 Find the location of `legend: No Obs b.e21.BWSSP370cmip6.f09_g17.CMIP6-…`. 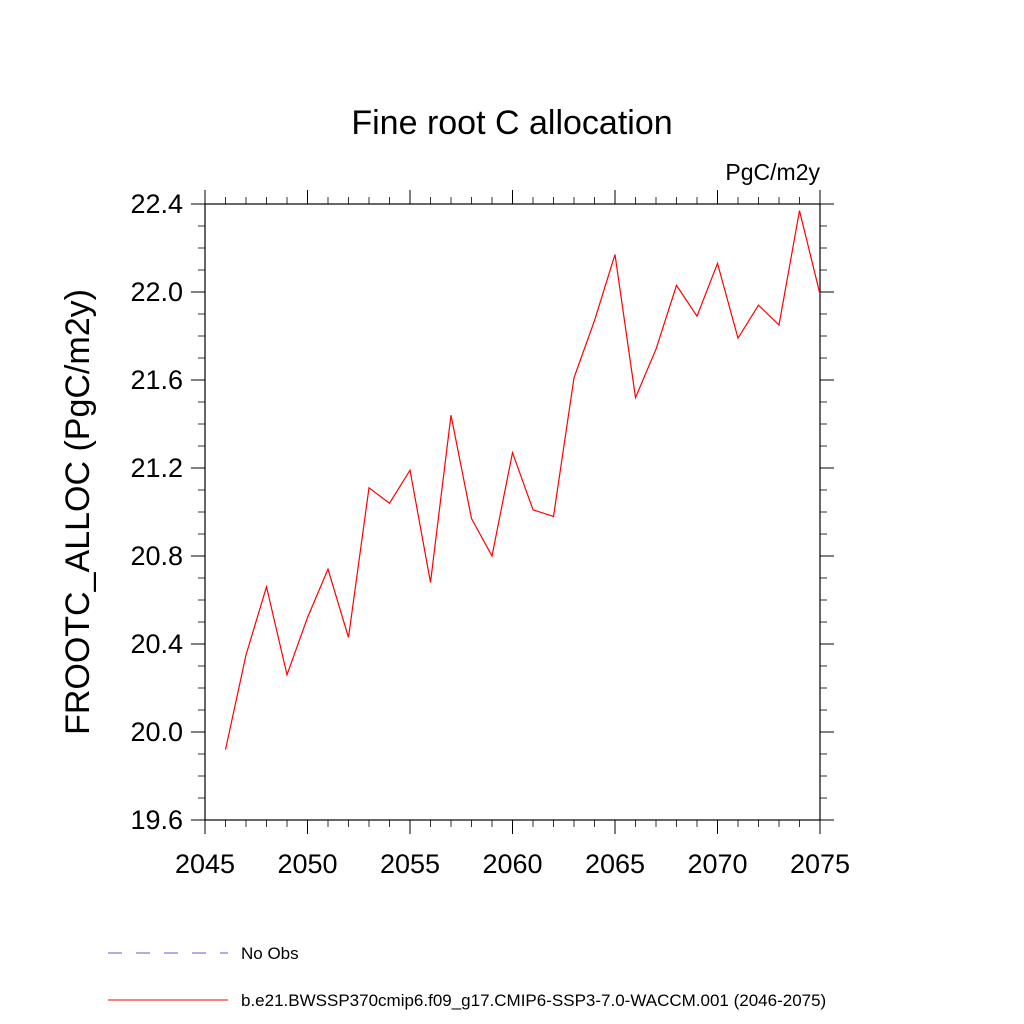

legend: No Obs b.e21.BWSSP370cmip6.f09_g17.CMIP6-… is located at coordinates (467, 977).